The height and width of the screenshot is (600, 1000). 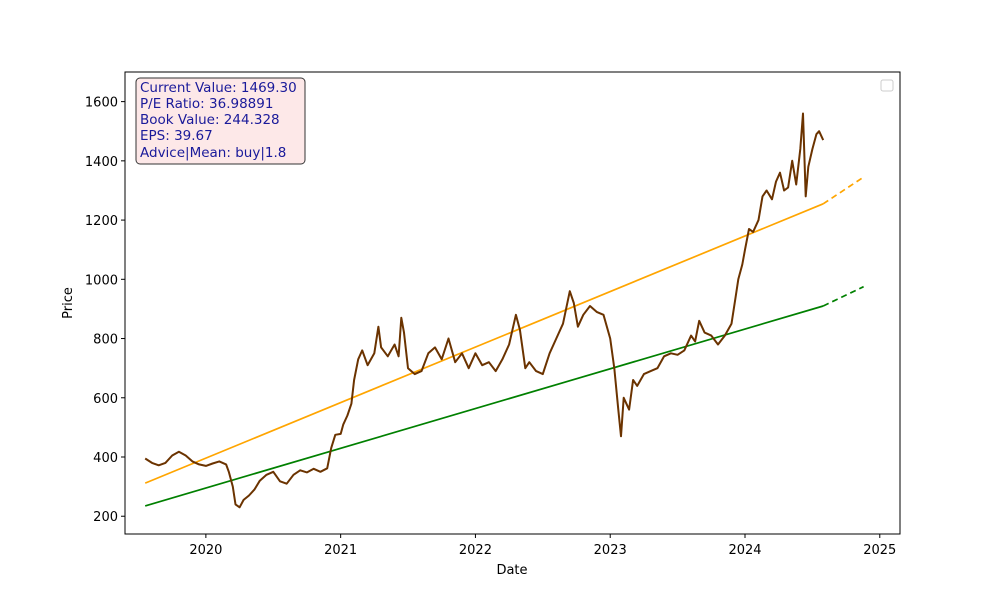 What do you see at coordinates (210, 120) in the screenshot?
I see `info-book-value: Book Value: 244.328` at bounding box center [210, 120].